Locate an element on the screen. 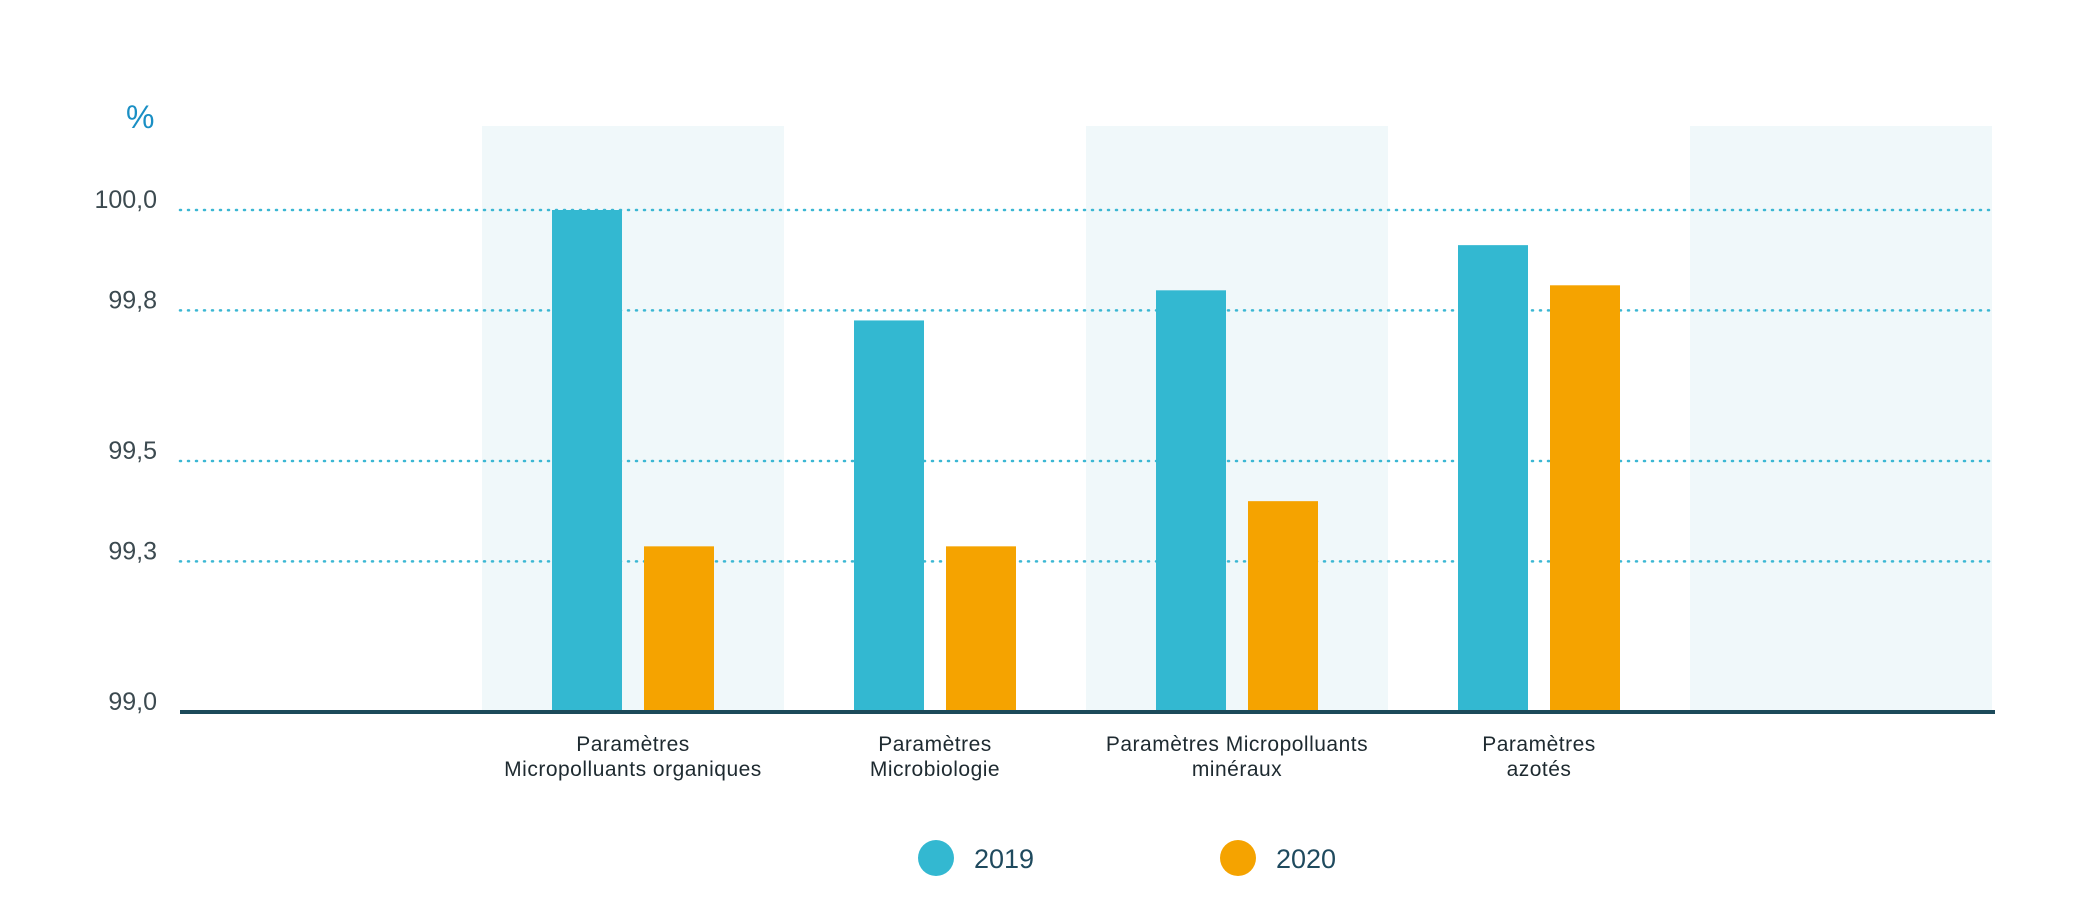 This screenshot has height=915, width=2080. legend: 2019 2020 is located at coordinates (1127, 858).